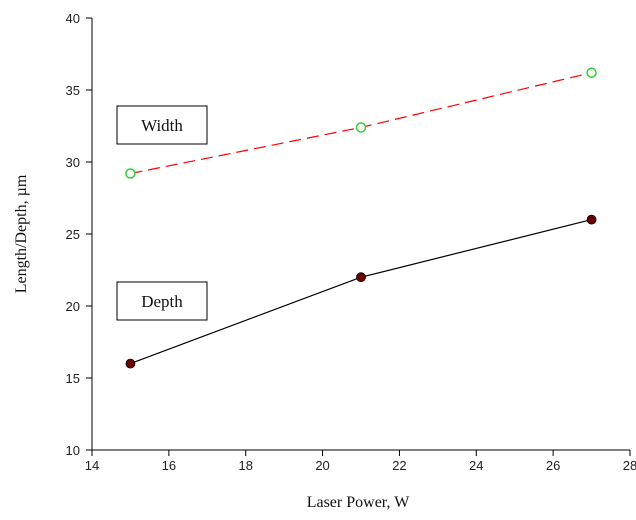  Describe the element at coordinates (73, 162) in the screenshot. I see `y-tick-label: 30` at that location.